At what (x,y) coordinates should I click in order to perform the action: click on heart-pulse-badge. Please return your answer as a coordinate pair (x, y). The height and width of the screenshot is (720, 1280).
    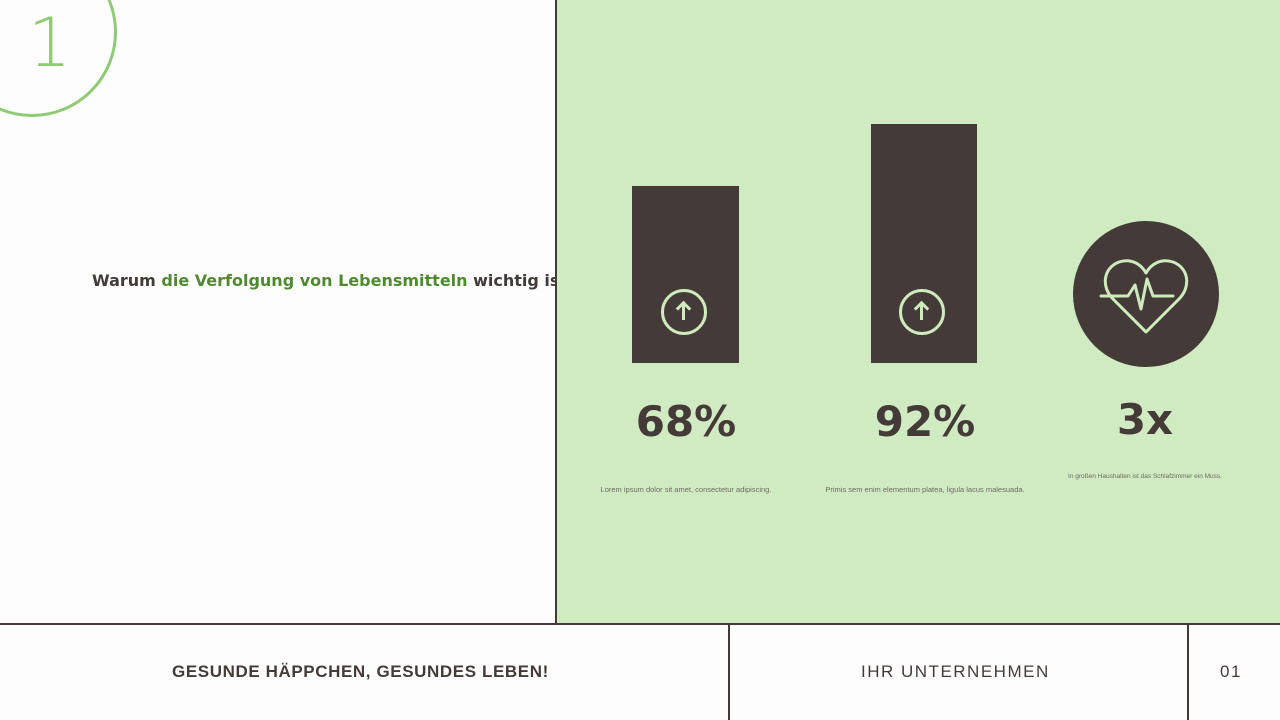
    Looking at the image, I should click on (1146, 294).